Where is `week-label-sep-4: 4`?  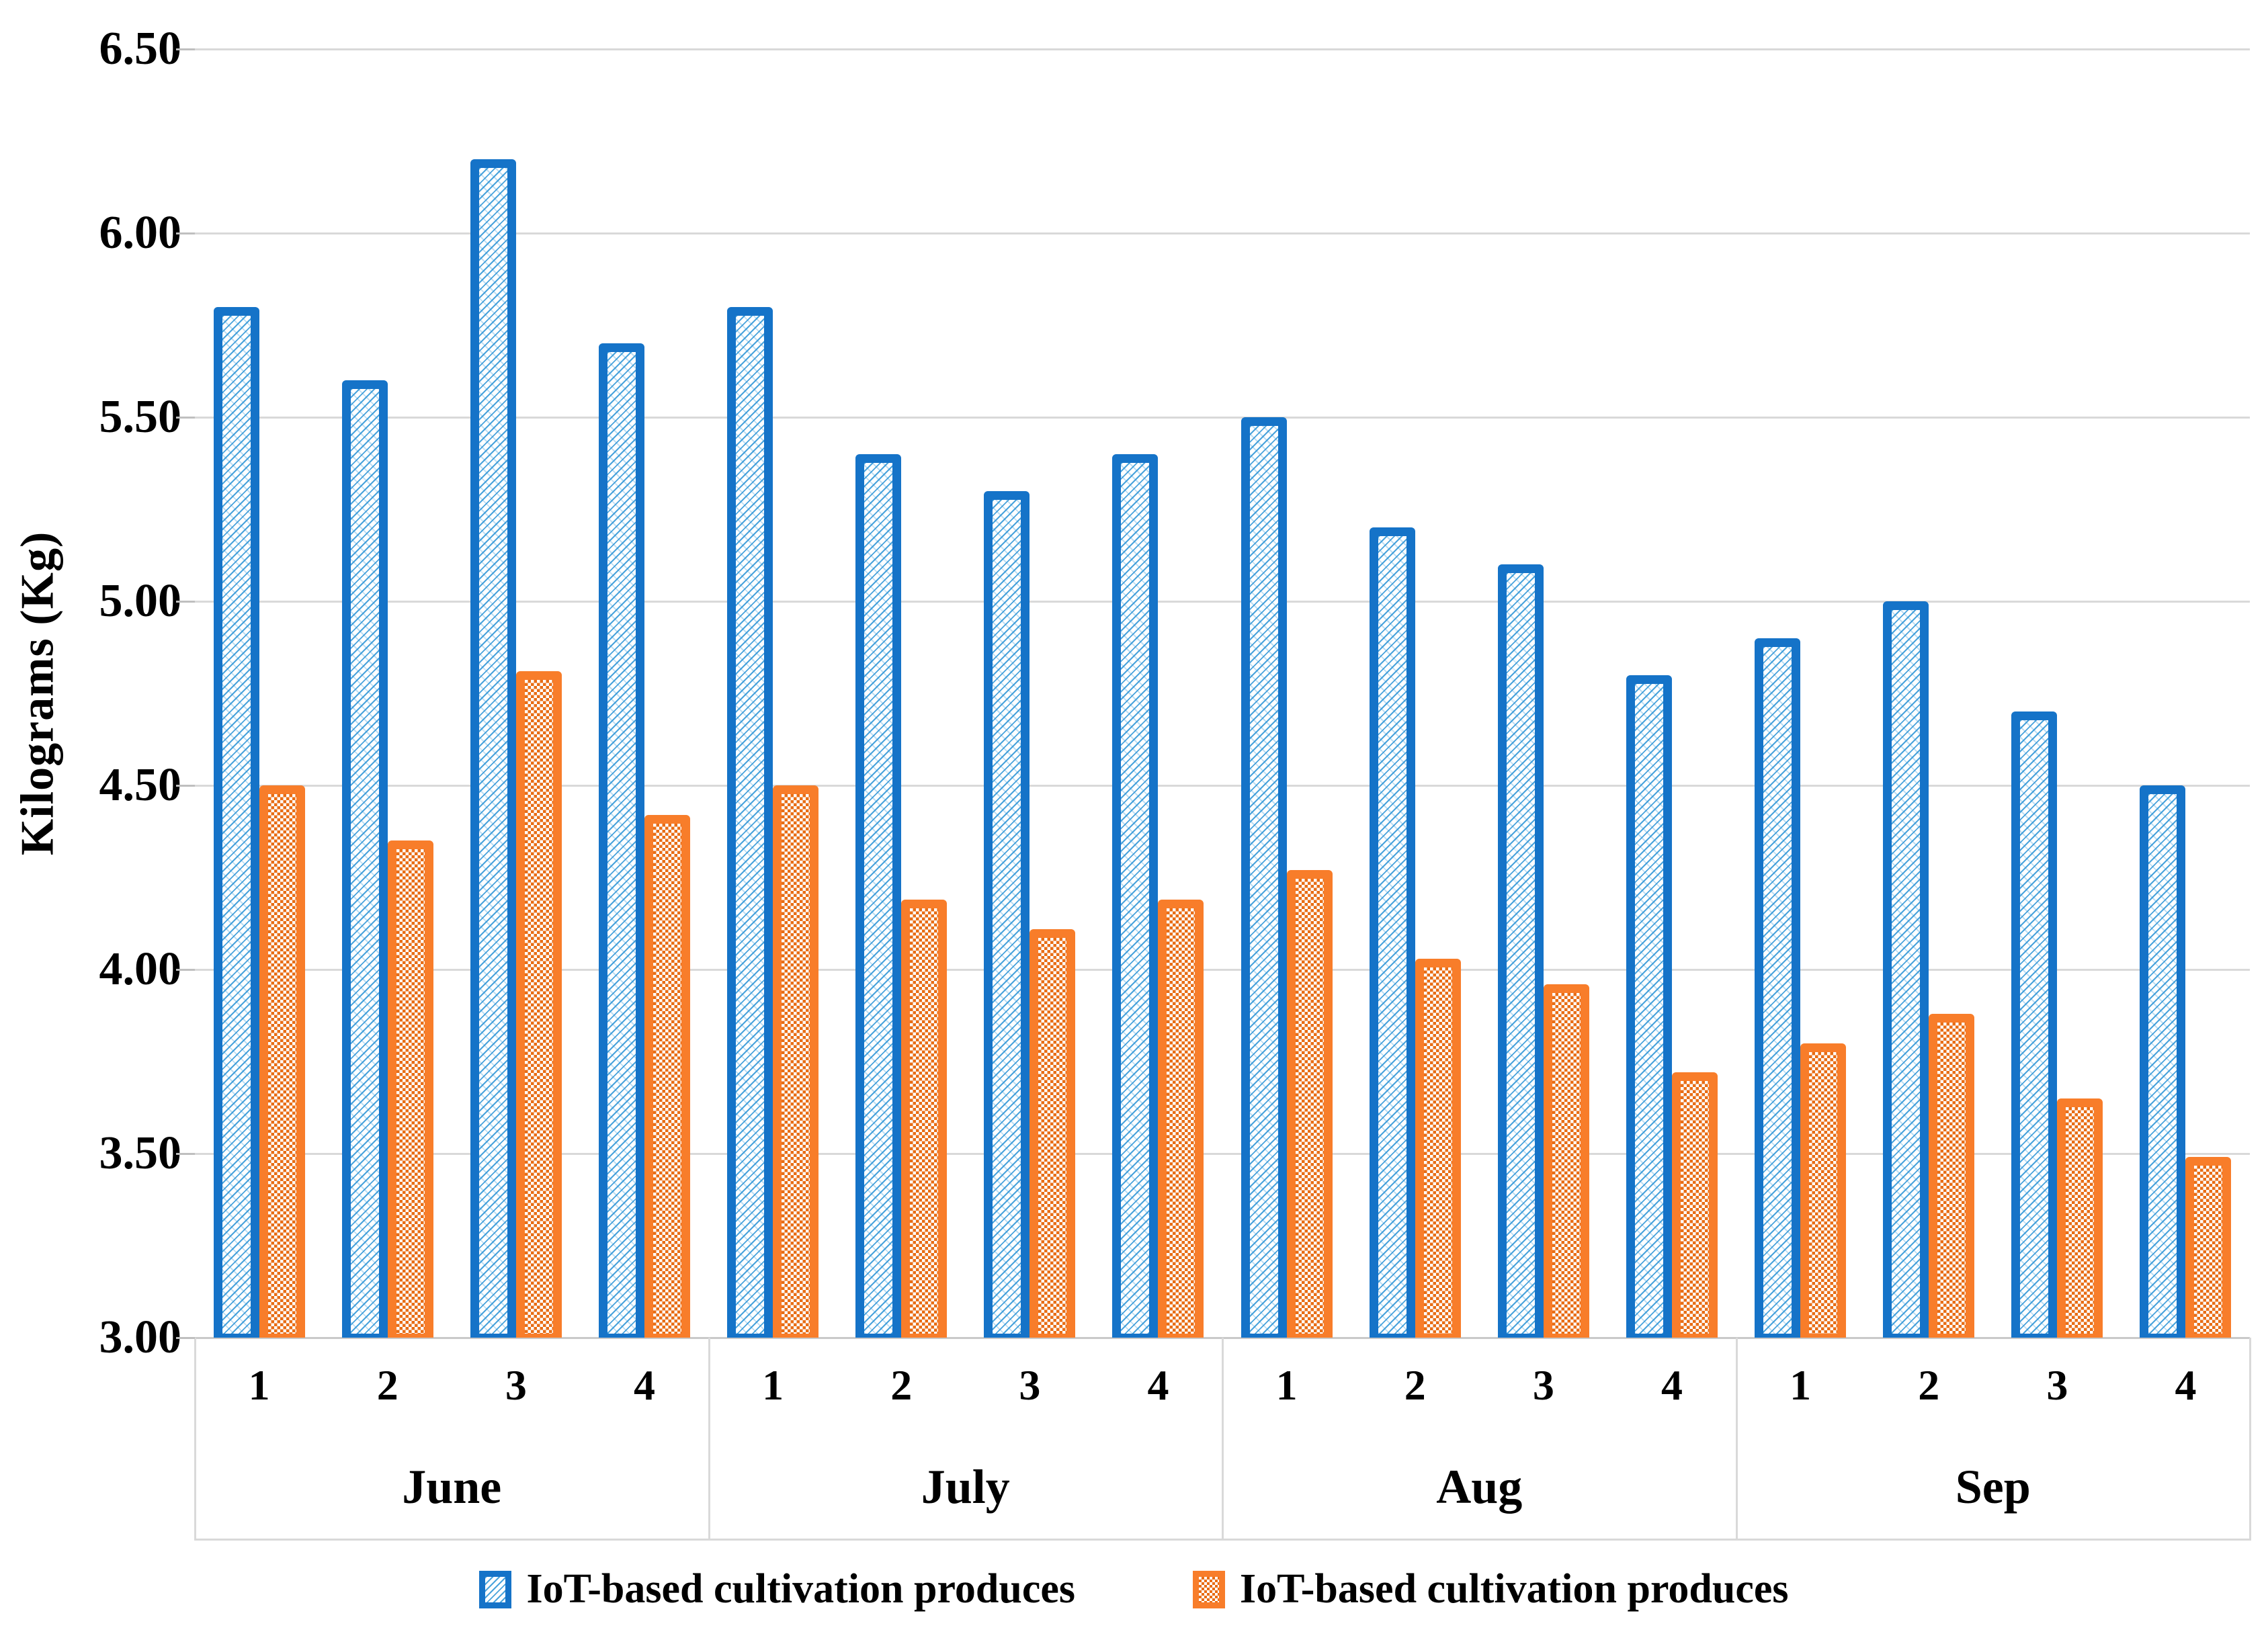 week-label-sep-4: 4 is located at coordinates (2186, 1385).